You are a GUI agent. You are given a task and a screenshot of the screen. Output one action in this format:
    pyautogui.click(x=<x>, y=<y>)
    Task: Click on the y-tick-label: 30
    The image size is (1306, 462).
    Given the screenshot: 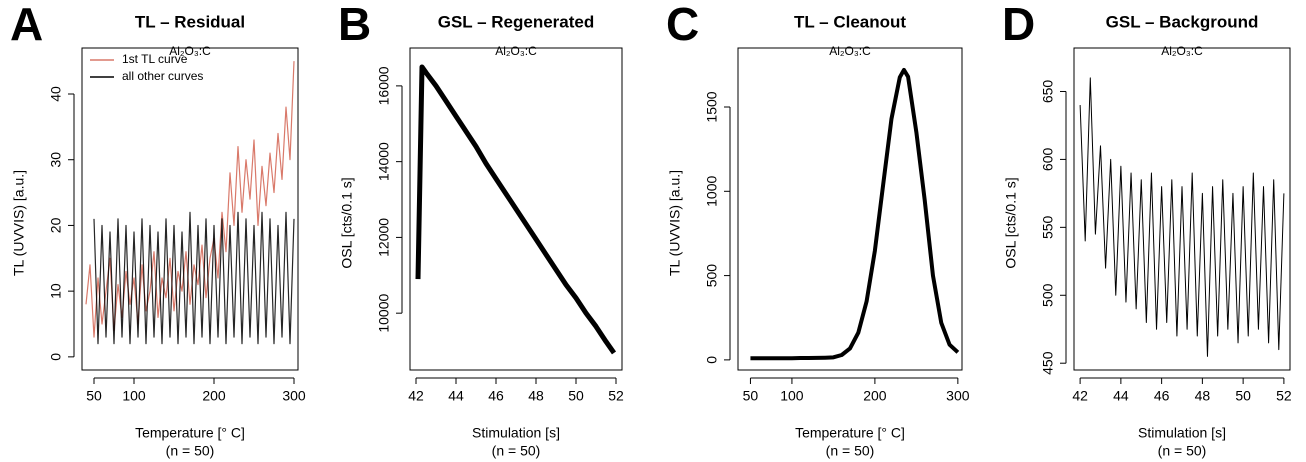 What is the action you would take?
    pyautogui.click(x=56, y=160)
    